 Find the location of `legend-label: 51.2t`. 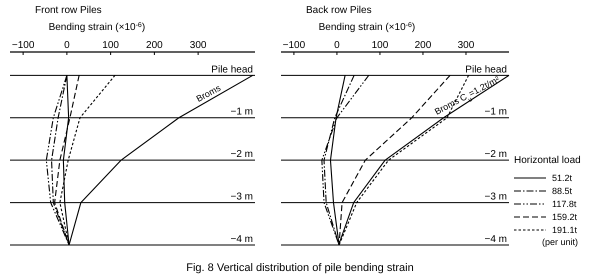

legend-label: 51.2t is located at coordinates (562, 178).